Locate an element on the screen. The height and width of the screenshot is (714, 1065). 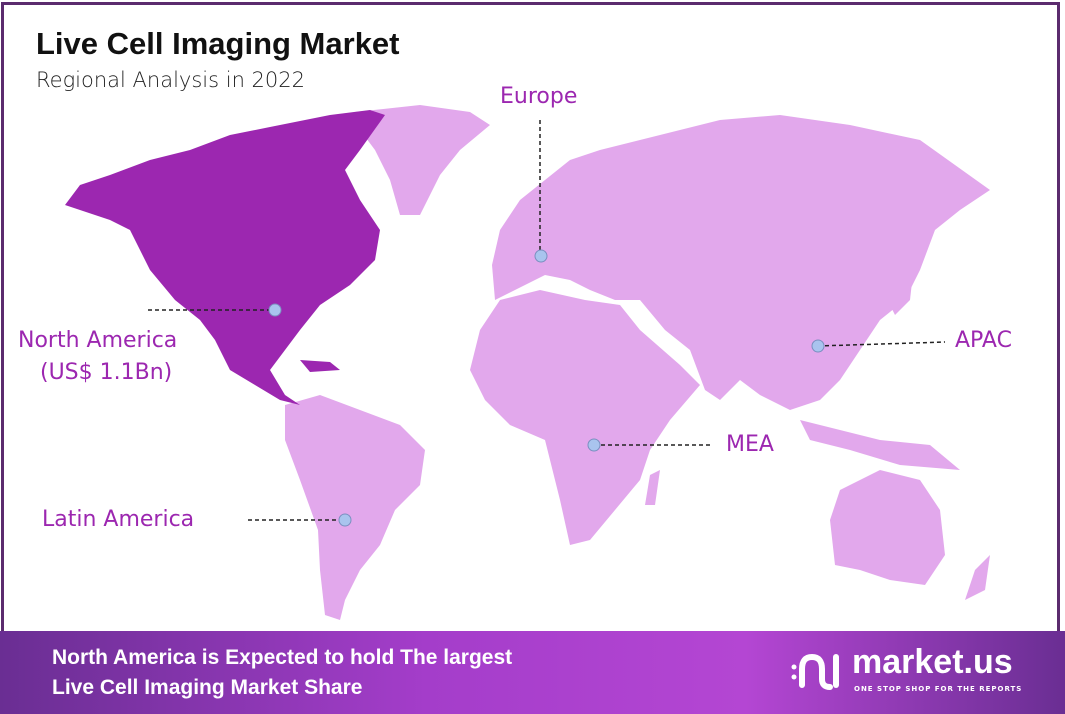
madagascar is located at coordinates (652, 487).